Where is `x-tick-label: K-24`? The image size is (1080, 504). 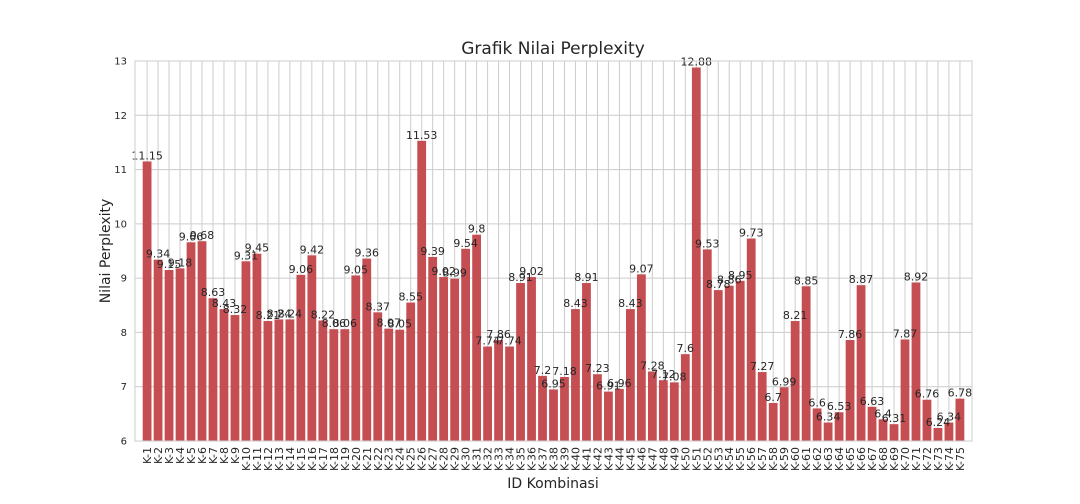
x-tick-label: K-24 is located at coordinates (400, 459).